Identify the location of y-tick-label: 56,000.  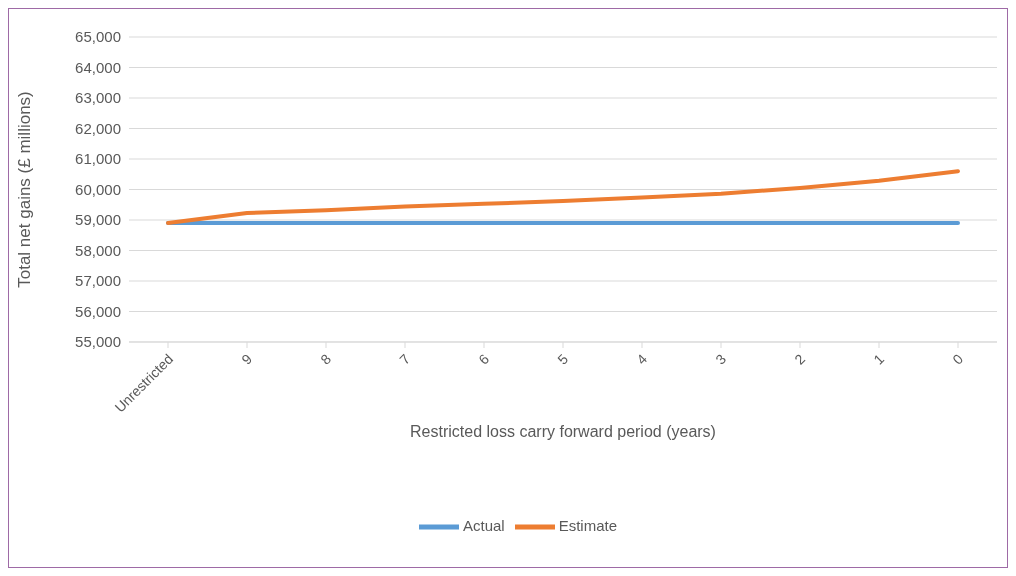
(98, 311).